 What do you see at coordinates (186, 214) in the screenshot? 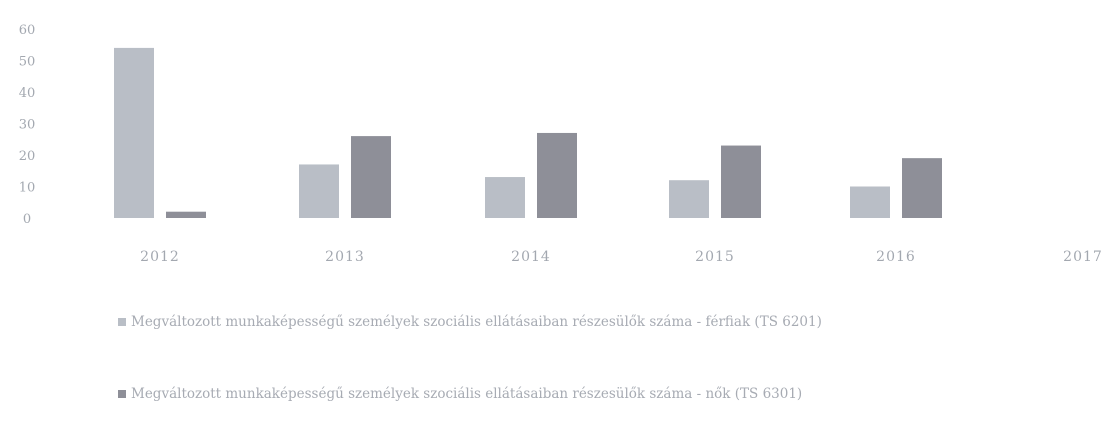
I see `bar-women-2012` at bounding box center [186, 214].